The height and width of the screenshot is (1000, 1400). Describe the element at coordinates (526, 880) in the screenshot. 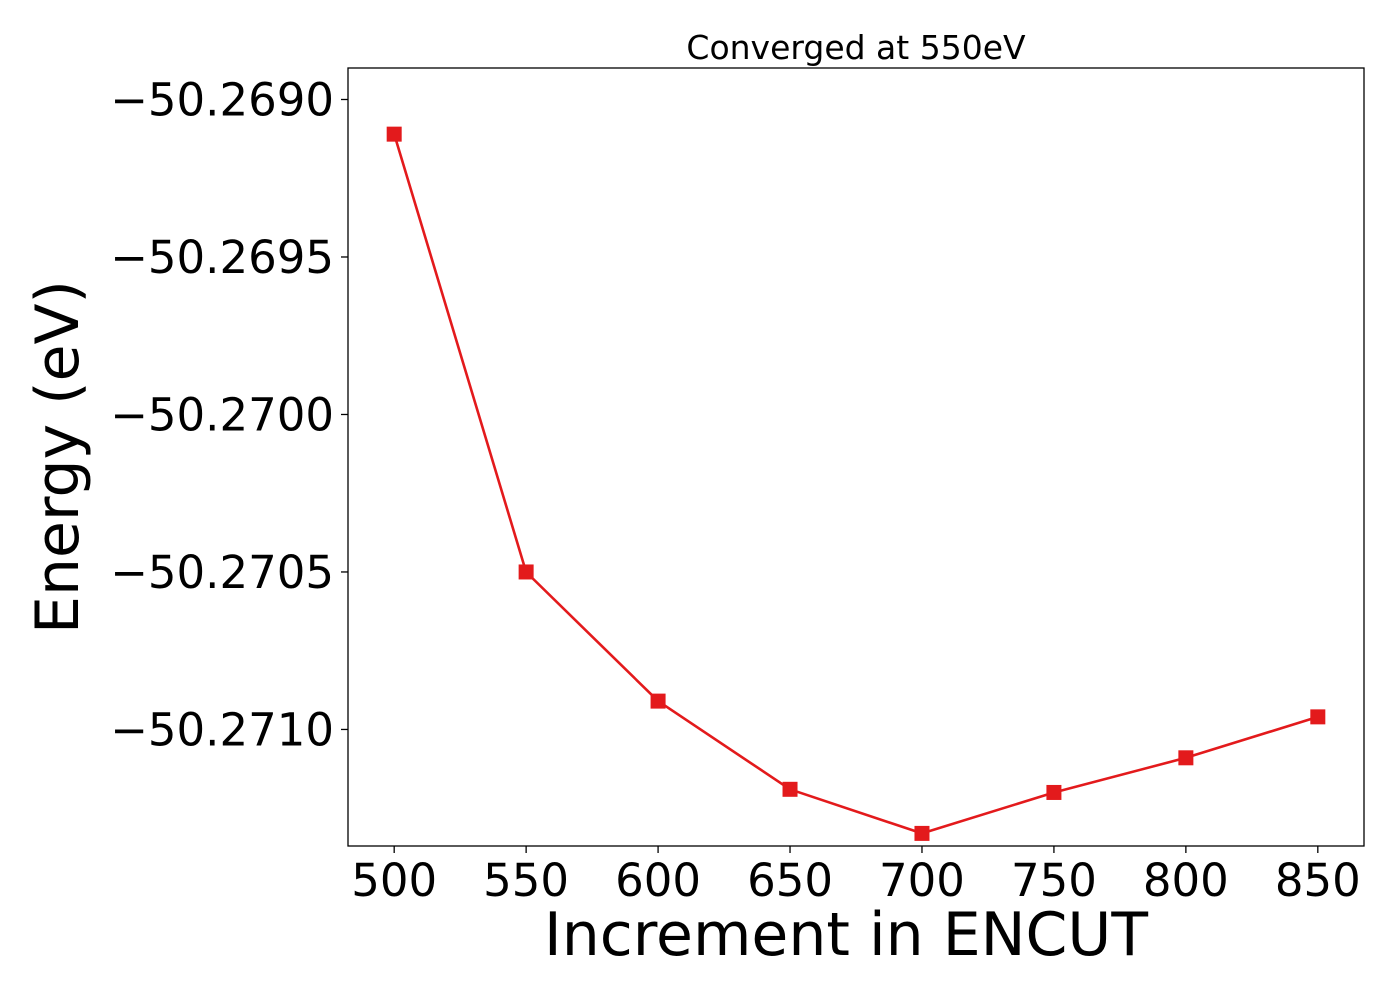

I see `x-tick-label: 550` at that location.